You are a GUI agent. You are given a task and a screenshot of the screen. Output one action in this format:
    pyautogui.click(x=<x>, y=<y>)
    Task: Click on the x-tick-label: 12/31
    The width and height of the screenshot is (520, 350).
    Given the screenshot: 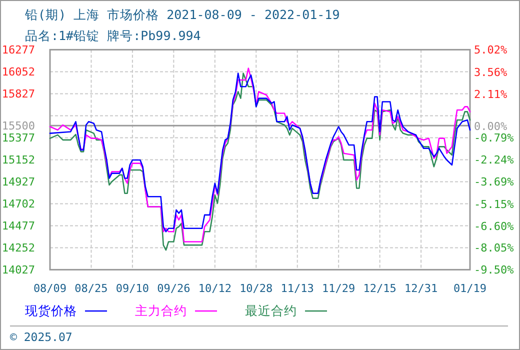 What is the action you would take?
    pyautogui.click(x=421, y=288)
    